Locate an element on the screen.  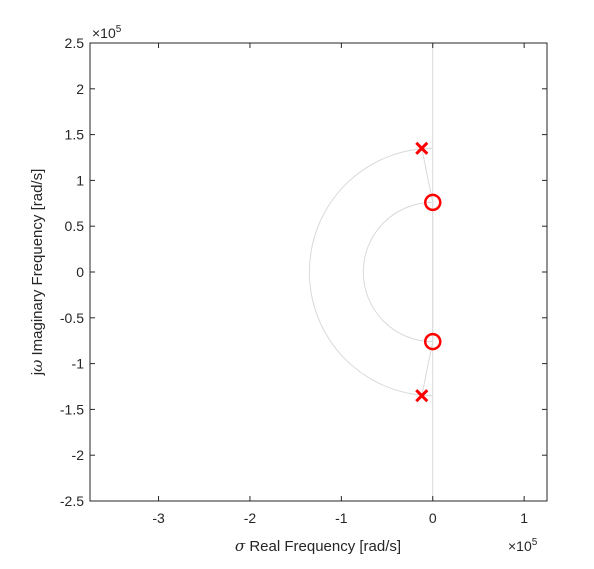
y-tick-label: -1 is located at coordinates (78, 364).